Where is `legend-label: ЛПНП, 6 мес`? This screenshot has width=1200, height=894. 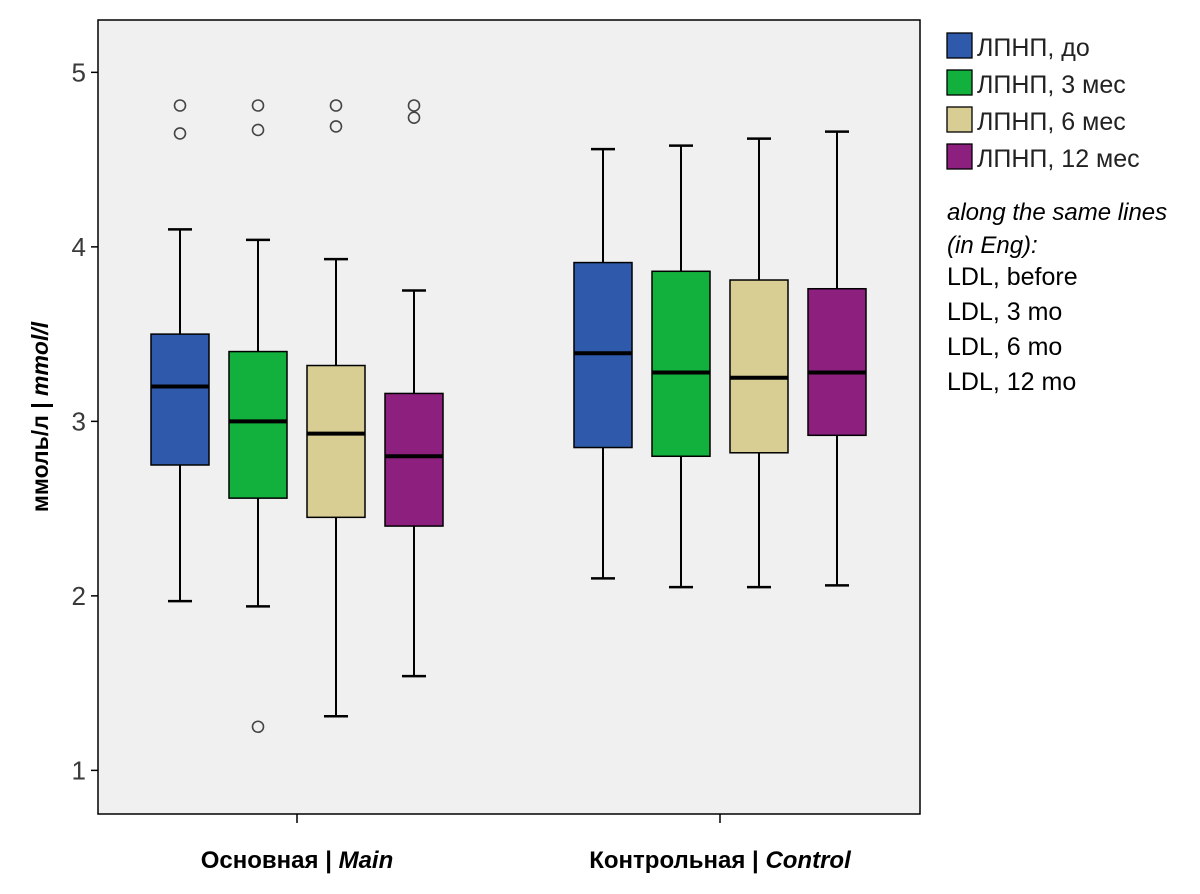 legend-label: ЛПНП, 6 мес is located at coordinates (1051, 122).